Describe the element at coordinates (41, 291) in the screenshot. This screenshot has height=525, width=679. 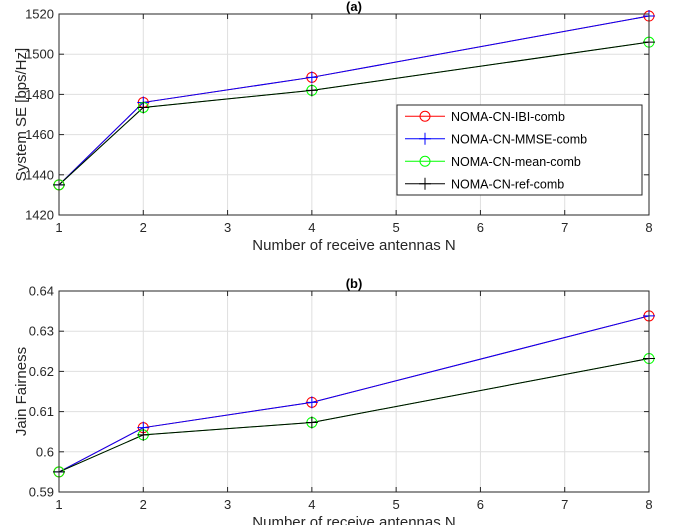
I see `y-tick-label: 0.64` at that location.